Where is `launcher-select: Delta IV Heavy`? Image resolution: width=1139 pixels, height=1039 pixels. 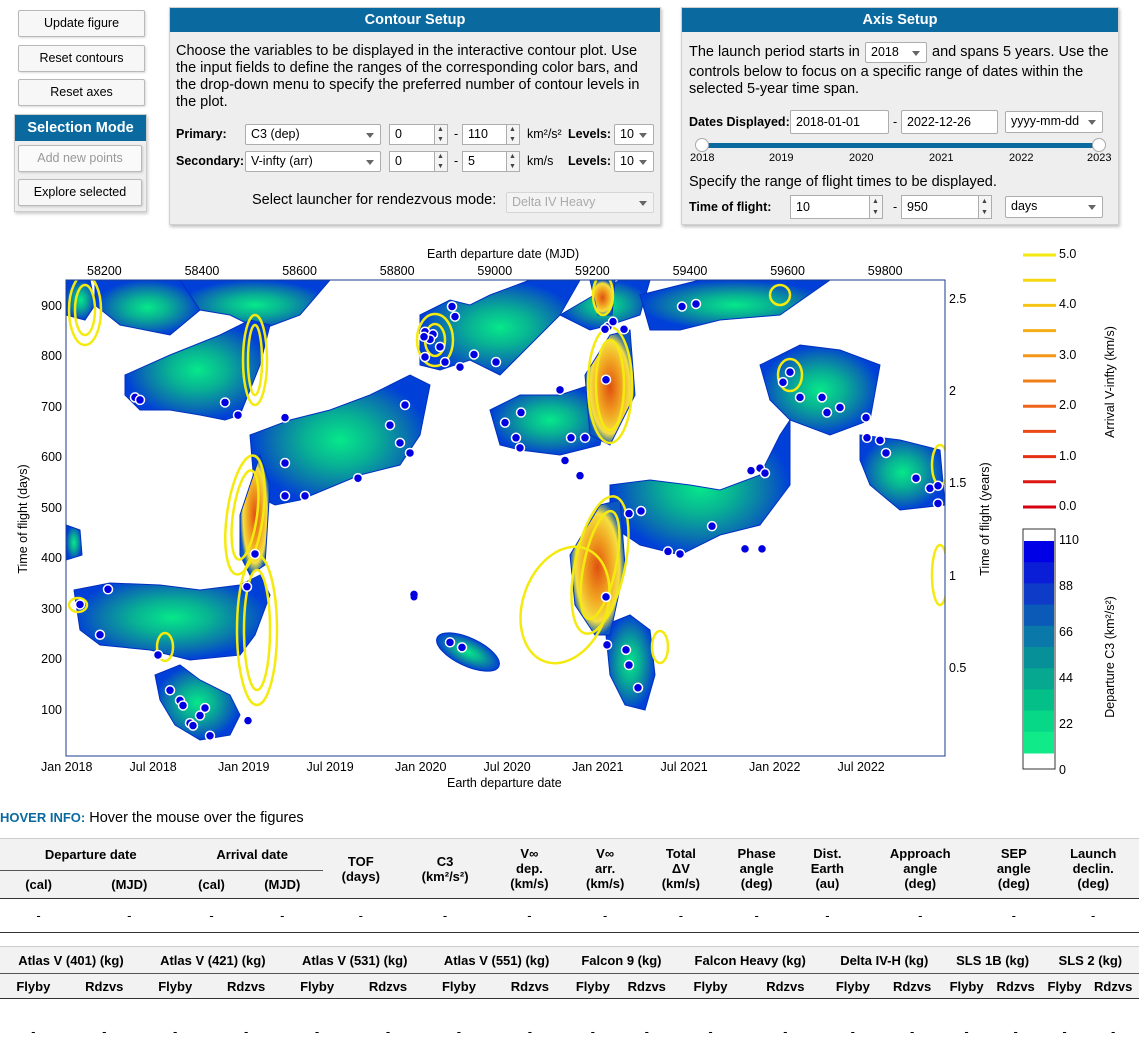
launcher-select: Delta IV Heavy is located at coordinates (580, 202).